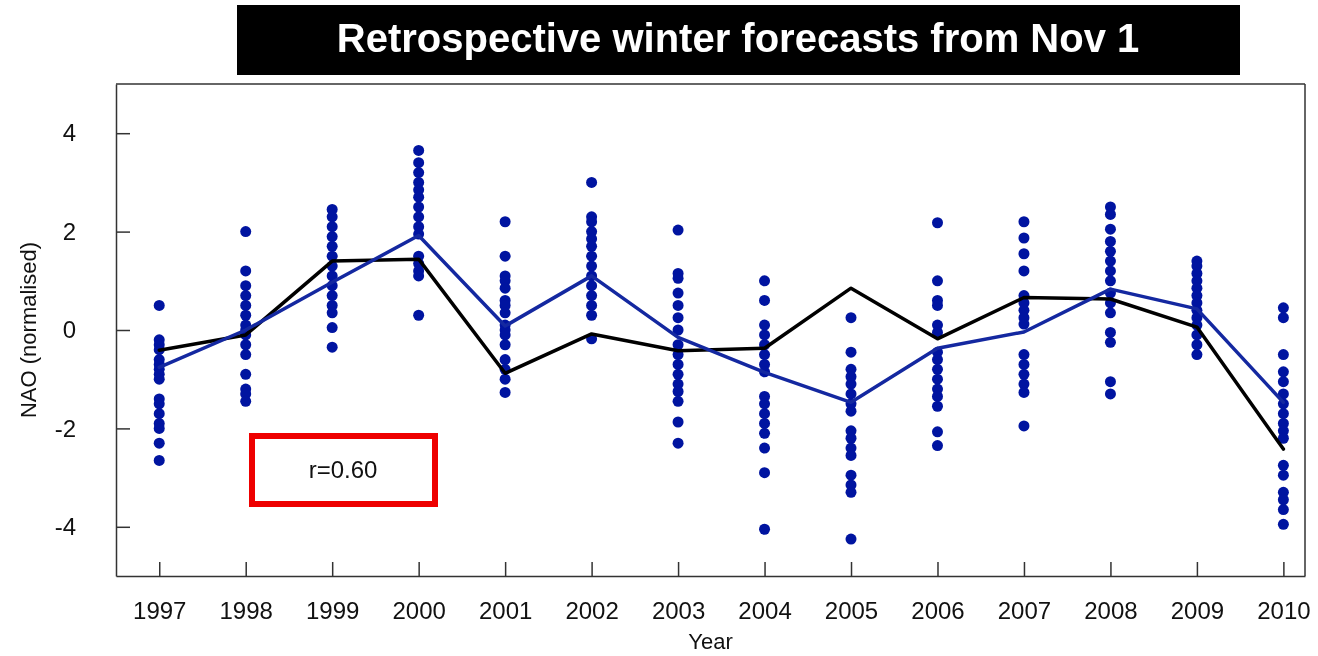 The image size is (1318, 656). Describe the element at coordinates (343, 470) in the screenshot. I see `annotation: r=0.60` at that location.